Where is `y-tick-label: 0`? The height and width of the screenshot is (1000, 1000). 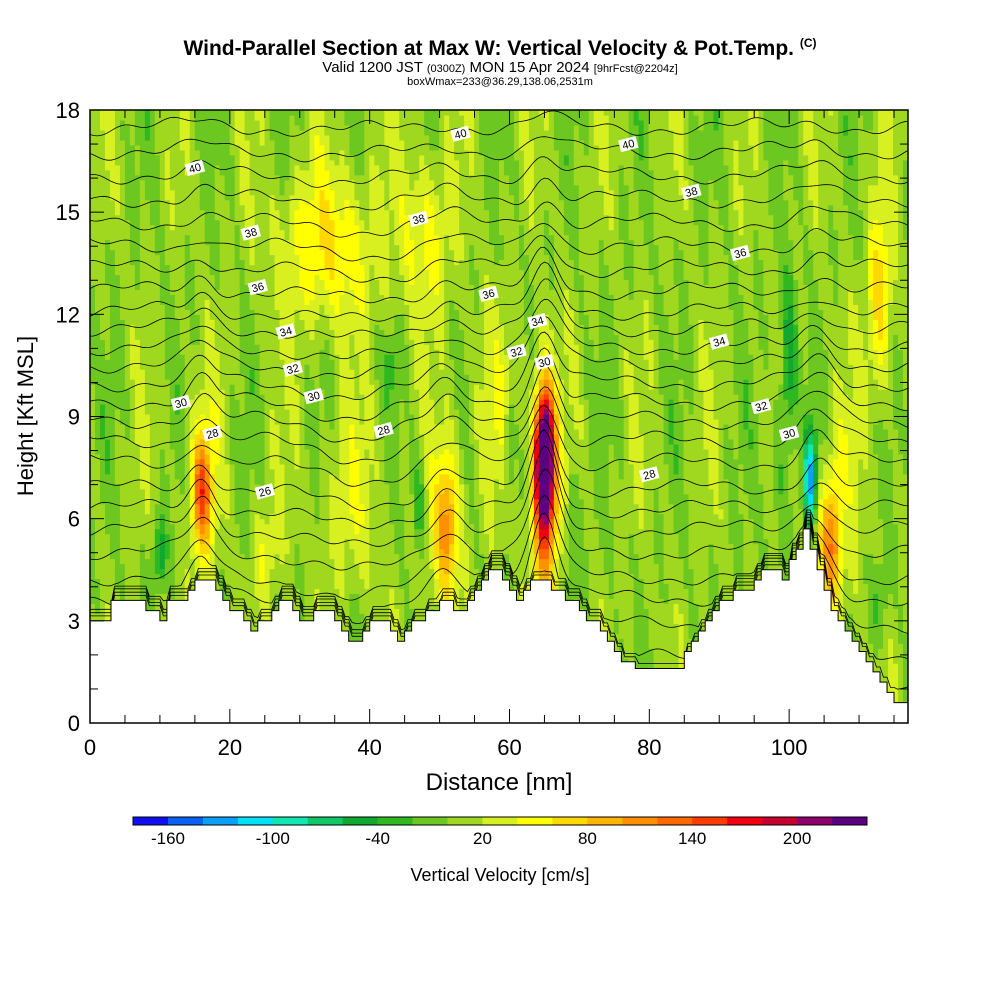
y-tick-label: 0 is located at coordinates (74, 723).